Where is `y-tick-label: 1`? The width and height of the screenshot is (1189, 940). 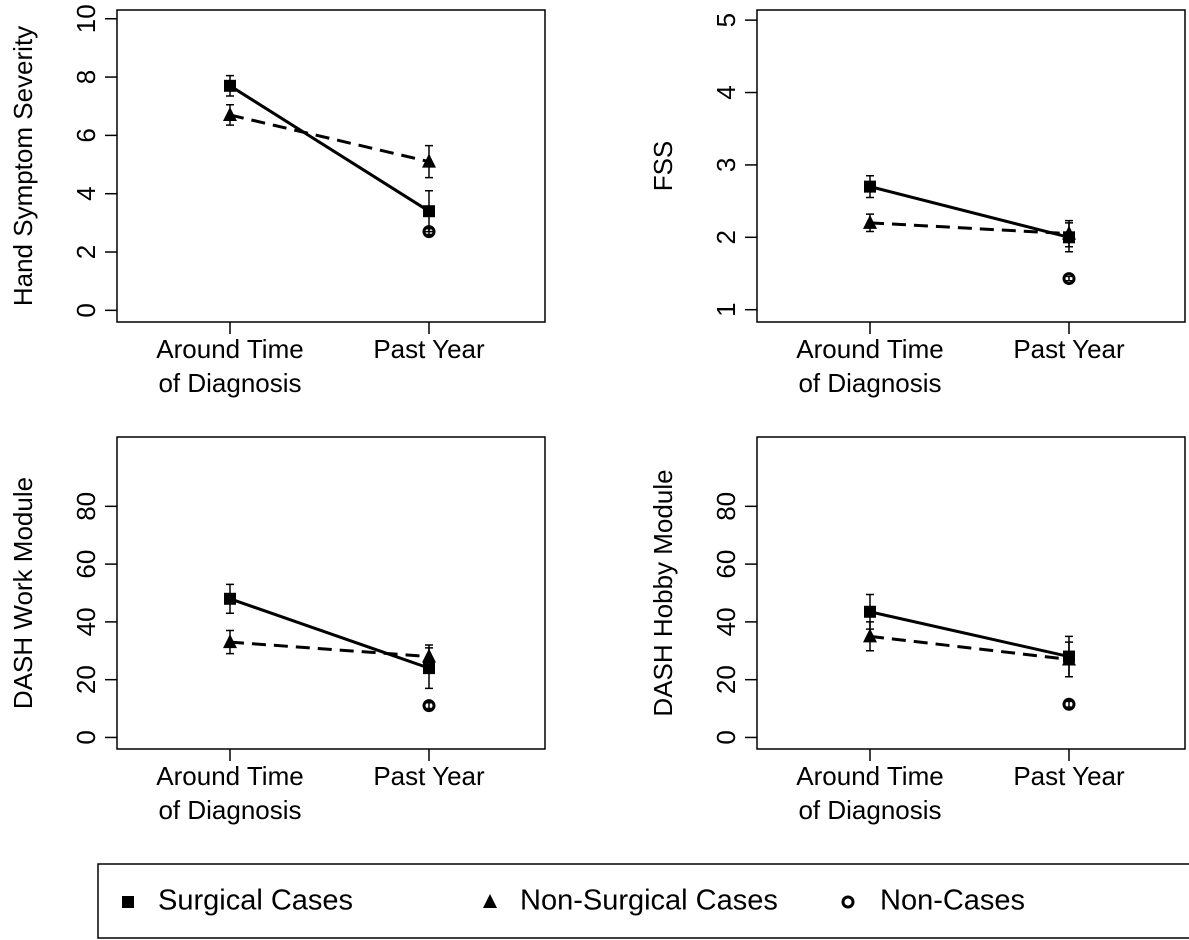 y-tick-label: 1 is located at coordinates (726, 309).